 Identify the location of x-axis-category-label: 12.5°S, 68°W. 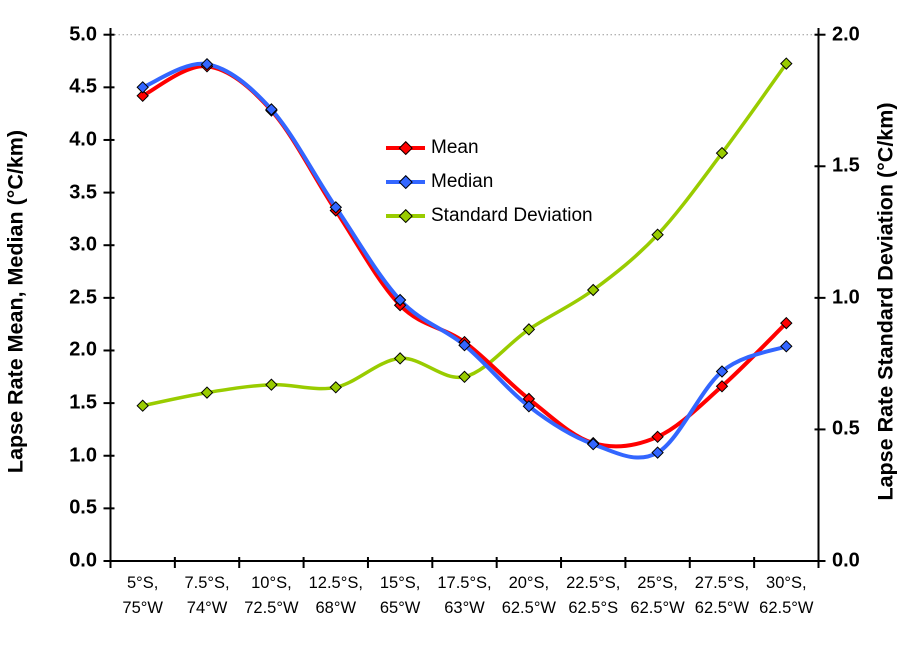
(335, 595).